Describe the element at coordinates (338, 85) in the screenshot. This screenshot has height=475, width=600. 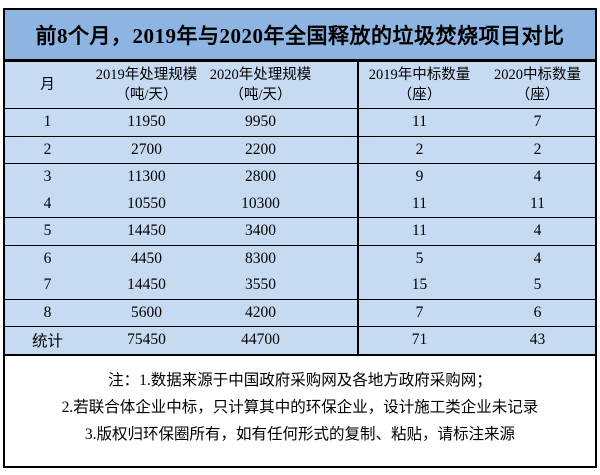
I see `header-spacer-cell` at that location.